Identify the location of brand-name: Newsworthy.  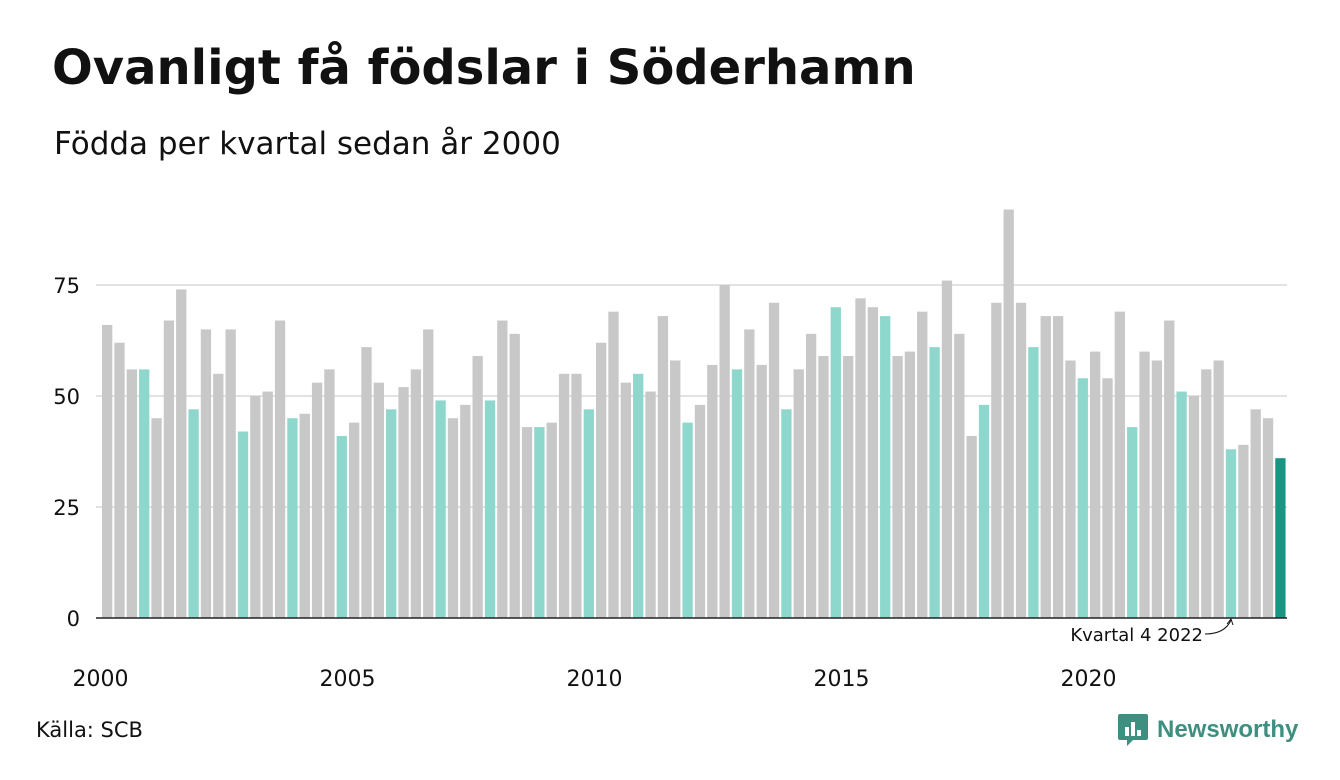
(1228, 729).